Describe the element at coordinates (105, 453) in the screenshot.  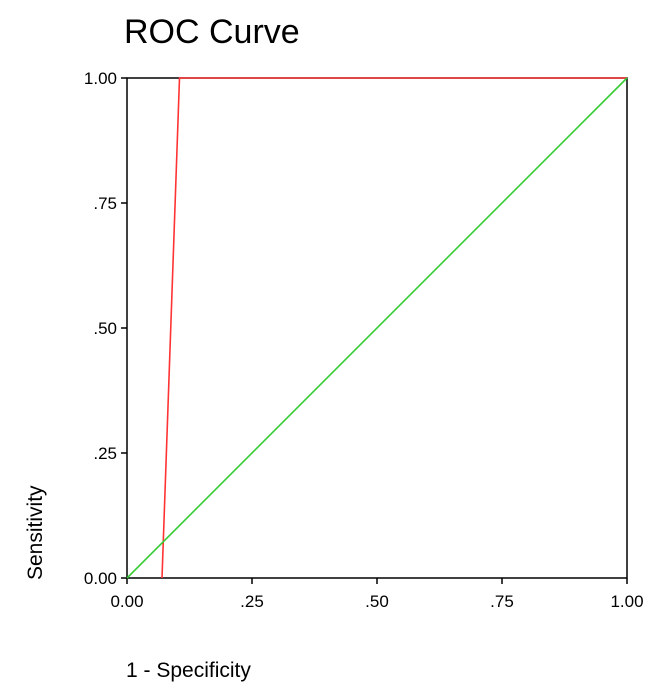
I see `y-tick-label: .25` at that location.